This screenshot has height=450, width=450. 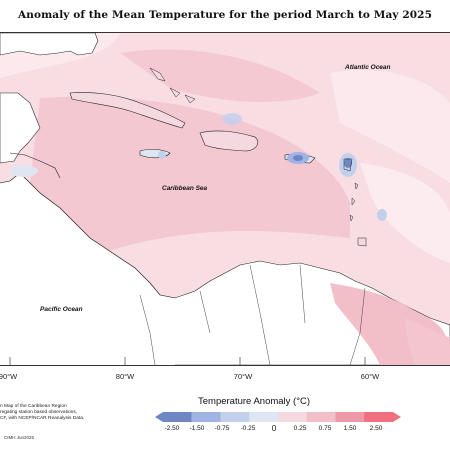 I want to click on legend-tick: -0.75, so click(x=222, y=428).